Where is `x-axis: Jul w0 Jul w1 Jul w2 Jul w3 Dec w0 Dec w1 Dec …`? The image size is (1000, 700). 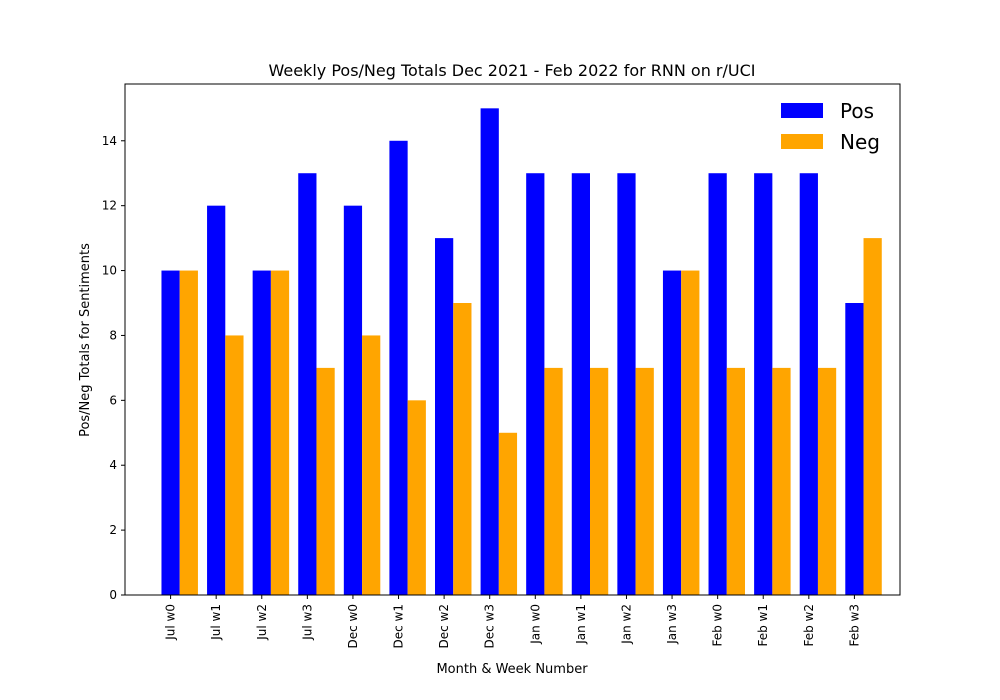
x-axis: Jul w0 Jul w1 Jul w2 Jul w3 Dec w0 Dec w1 Dec … is located at coordinates (512, 621).